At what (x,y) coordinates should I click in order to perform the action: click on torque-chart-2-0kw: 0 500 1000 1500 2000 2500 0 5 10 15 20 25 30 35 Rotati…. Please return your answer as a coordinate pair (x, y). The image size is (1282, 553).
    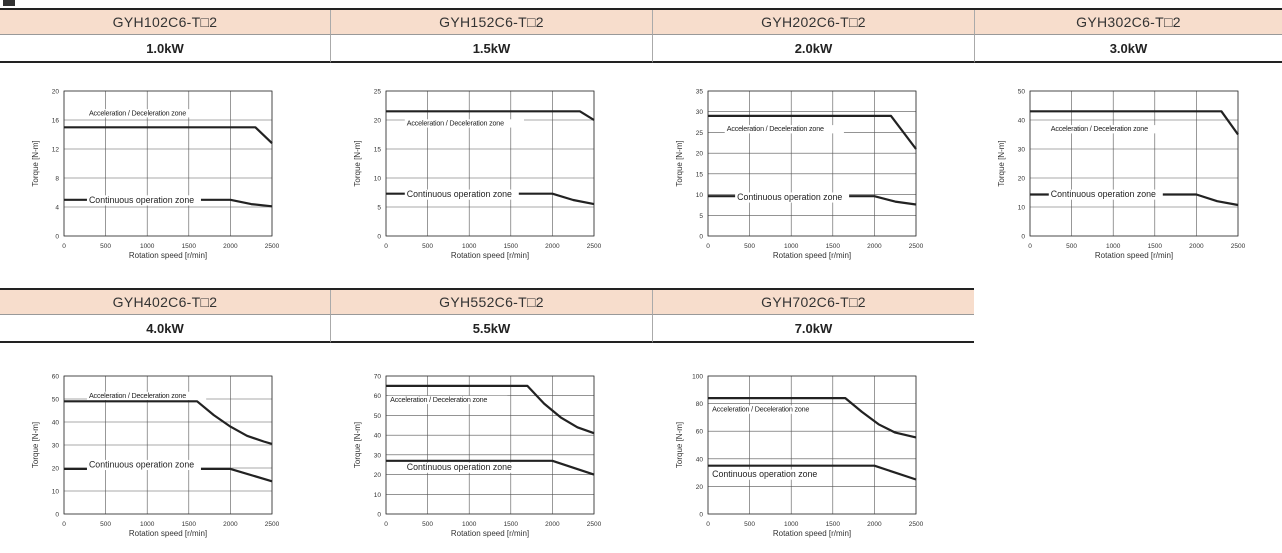
    Looking at the image, I should click on (799, 175).